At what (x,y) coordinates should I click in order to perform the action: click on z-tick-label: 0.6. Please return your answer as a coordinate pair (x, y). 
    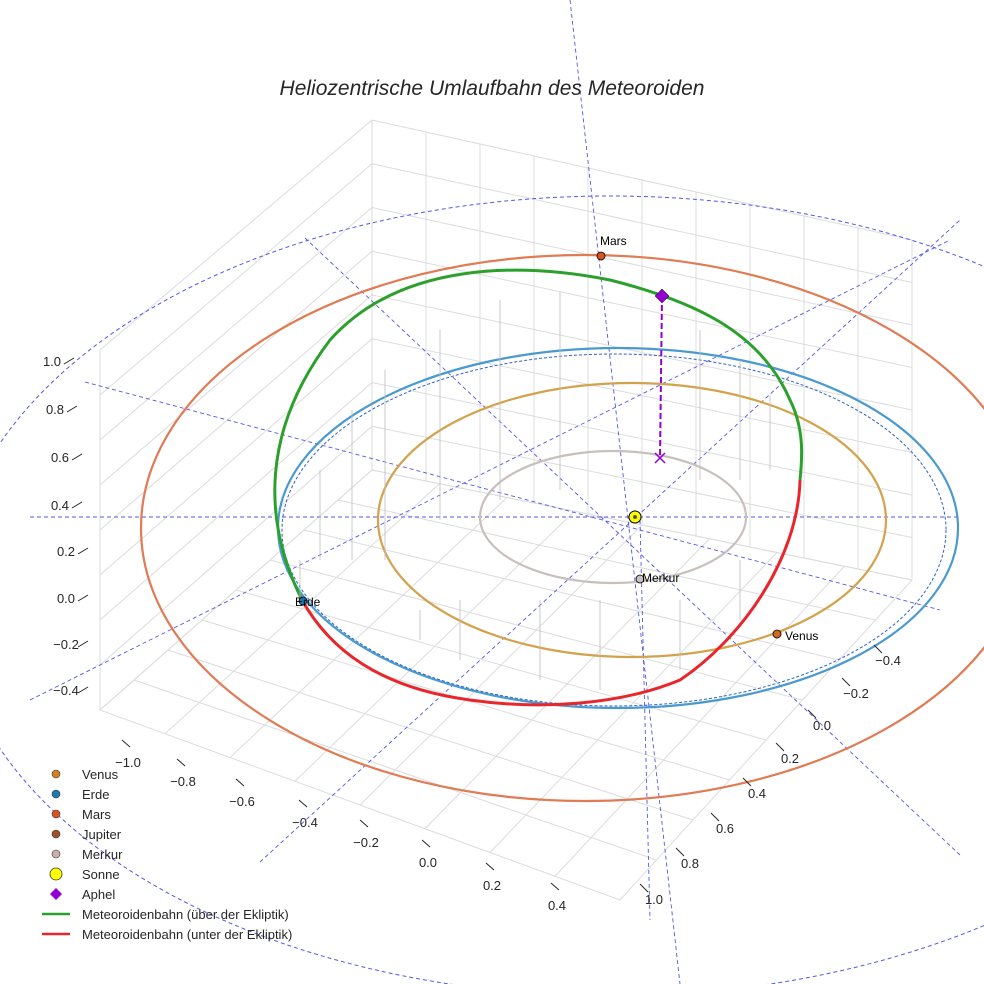
    Looking at the image, I should click on (60, 457).